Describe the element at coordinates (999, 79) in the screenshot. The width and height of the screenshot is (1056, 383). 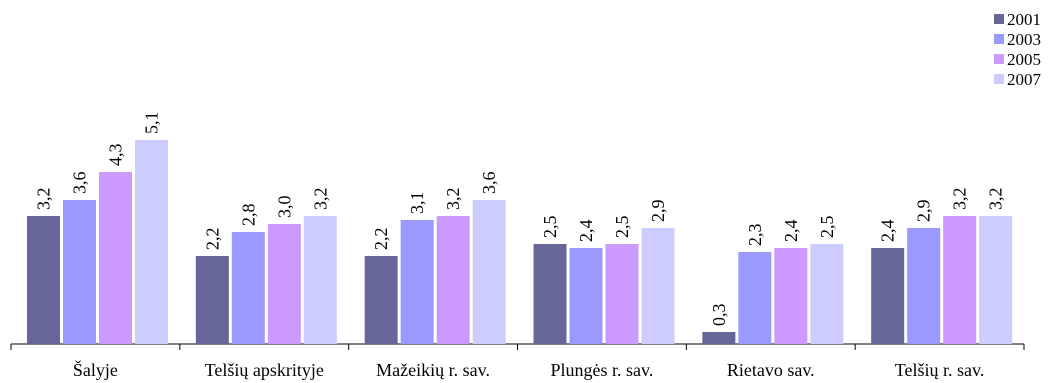
I see `legend-swatch-2007` at that location.